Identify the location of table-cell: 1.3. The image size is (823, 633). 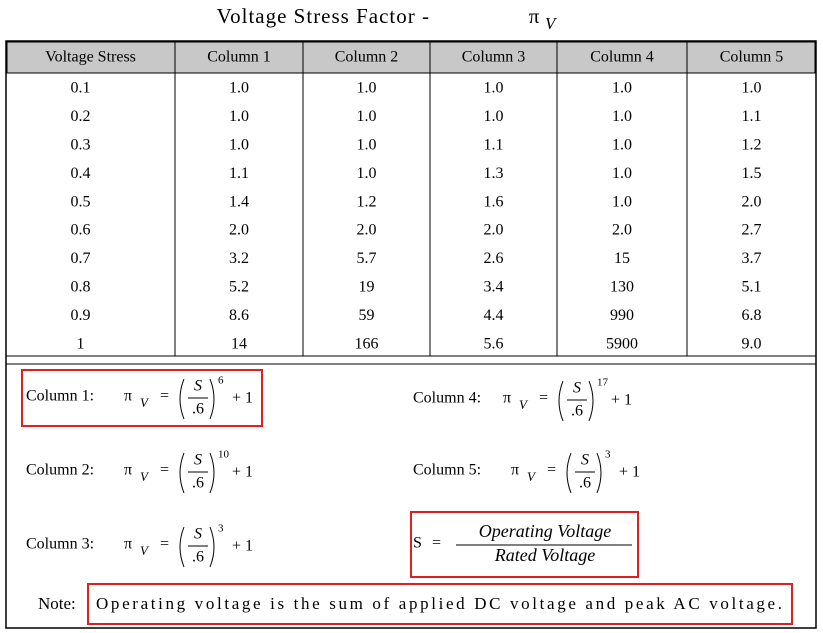
(494, 173).